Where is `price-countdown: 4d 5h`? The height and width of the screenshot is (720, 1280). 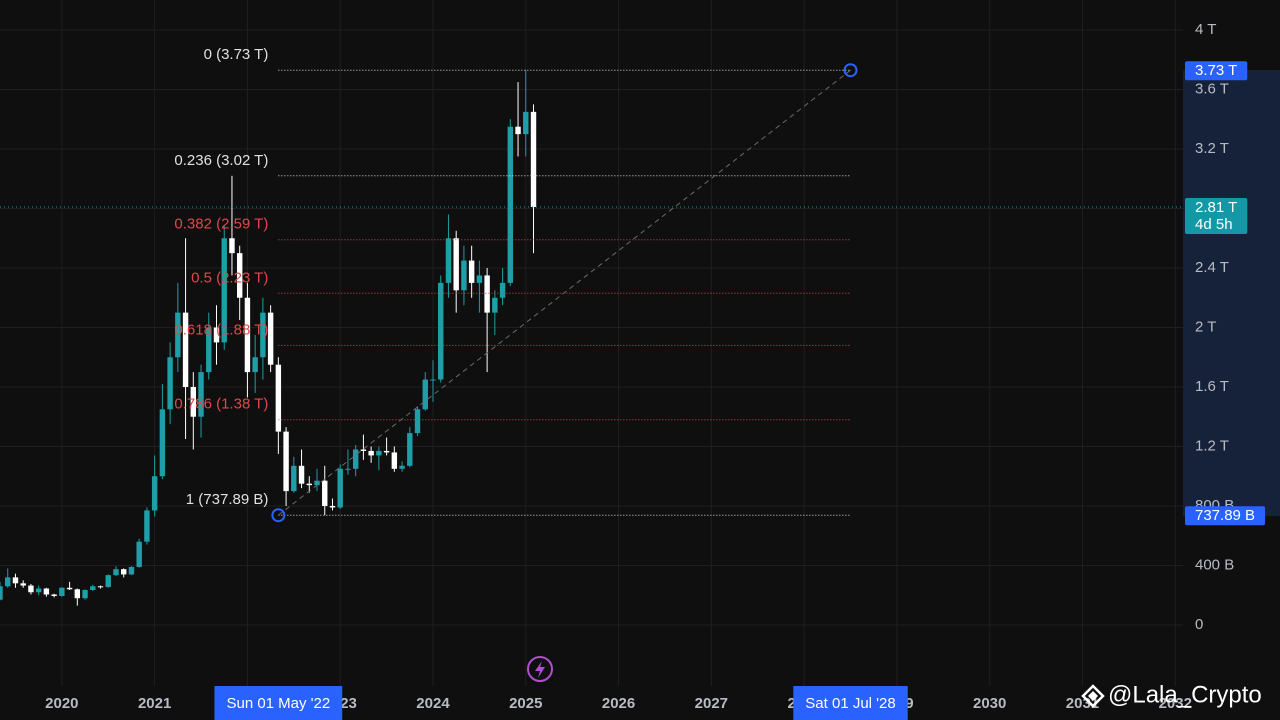
price-countdown: 4d 5h is located at coordinates (1214, 224).